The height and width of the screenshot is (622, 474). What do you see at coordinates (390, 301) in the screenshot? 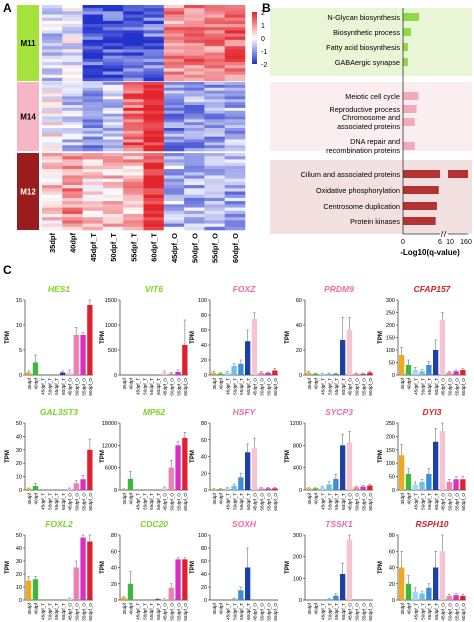
I see `y-tick-label: 300` at bounding box center [390, 301].